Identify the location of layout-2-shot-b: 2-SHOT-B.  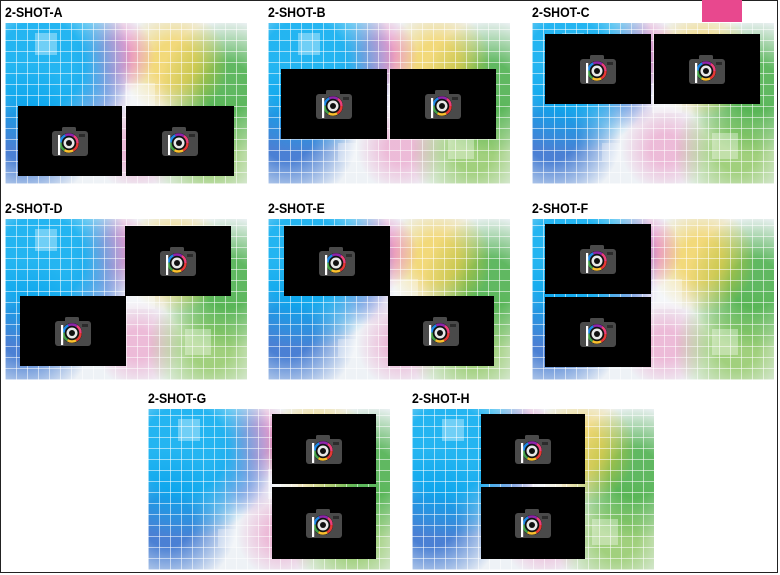
(389, 94).